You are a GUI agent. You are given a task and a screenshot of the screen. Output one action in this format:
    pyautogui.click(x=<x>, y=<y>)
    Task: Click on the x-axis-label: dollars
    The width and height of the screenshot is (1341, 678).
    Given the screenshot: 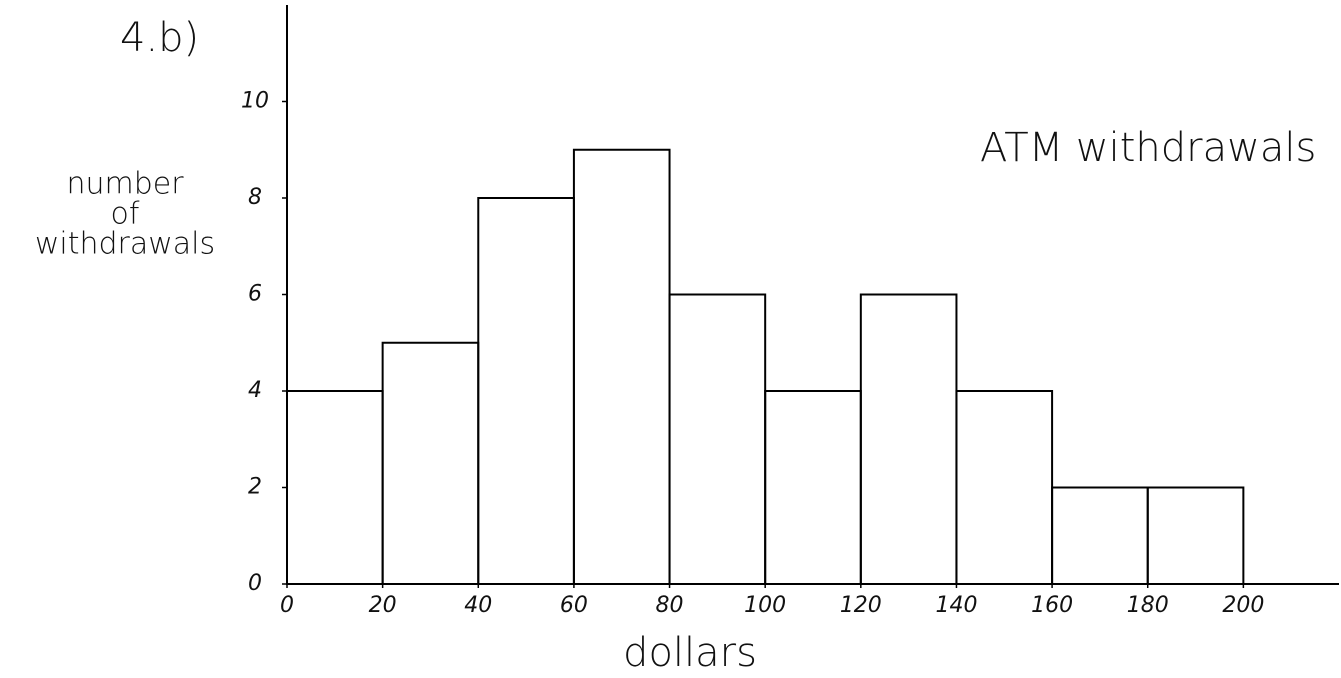 What is the action you would take?
    pyautogui.click(x=690, y=653)
    